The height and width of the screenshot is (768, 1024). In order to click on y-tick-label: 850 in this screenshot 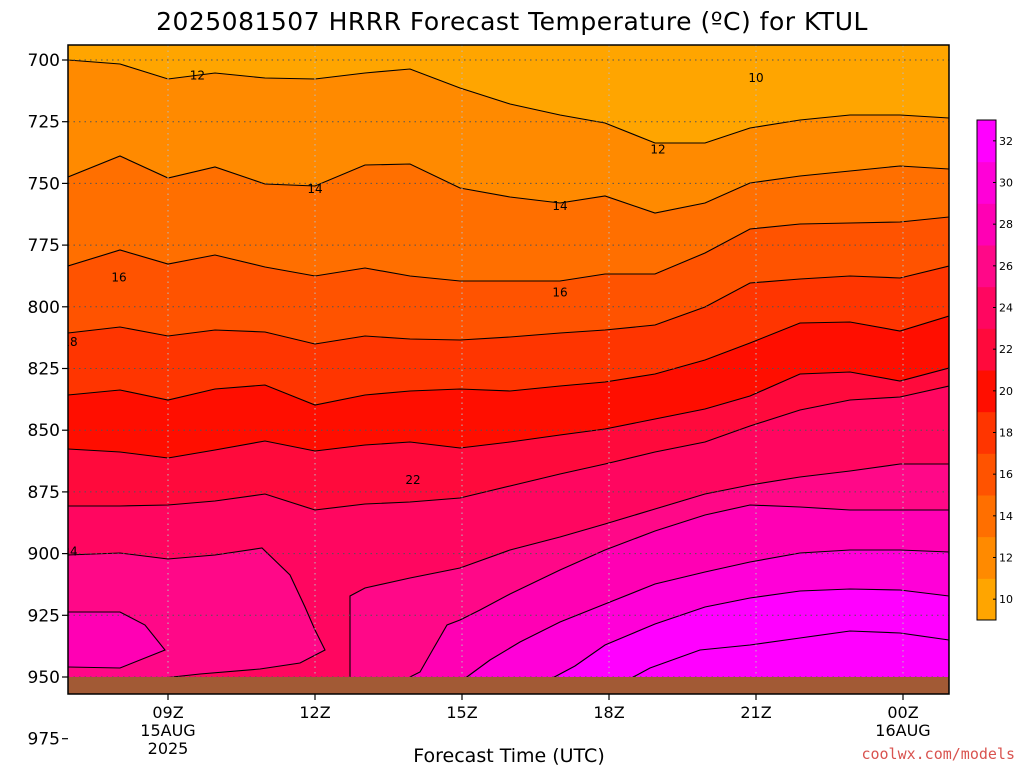, I will do `click(44, 431)`.